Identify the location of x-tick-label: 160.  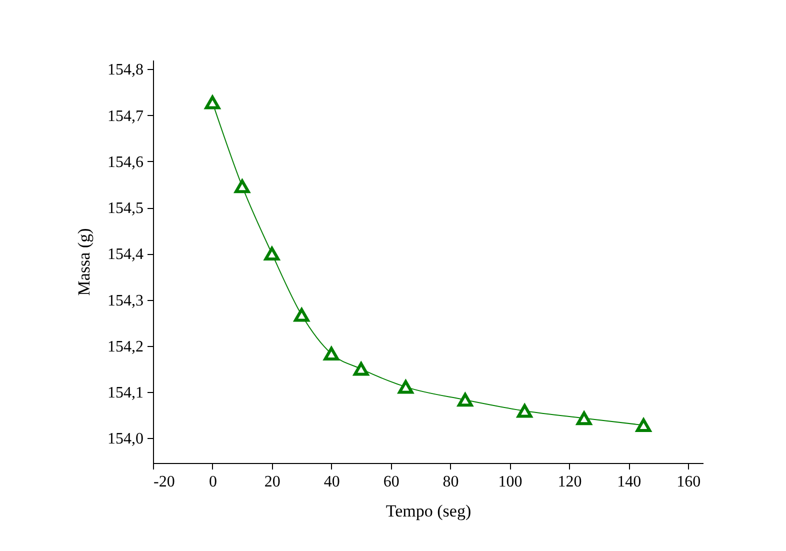
(688, 482).